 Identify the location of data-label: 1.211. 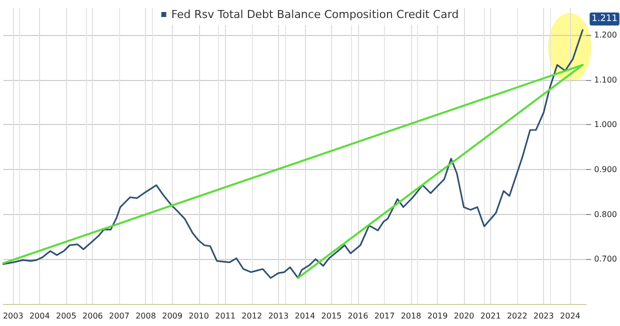
(605, 19).